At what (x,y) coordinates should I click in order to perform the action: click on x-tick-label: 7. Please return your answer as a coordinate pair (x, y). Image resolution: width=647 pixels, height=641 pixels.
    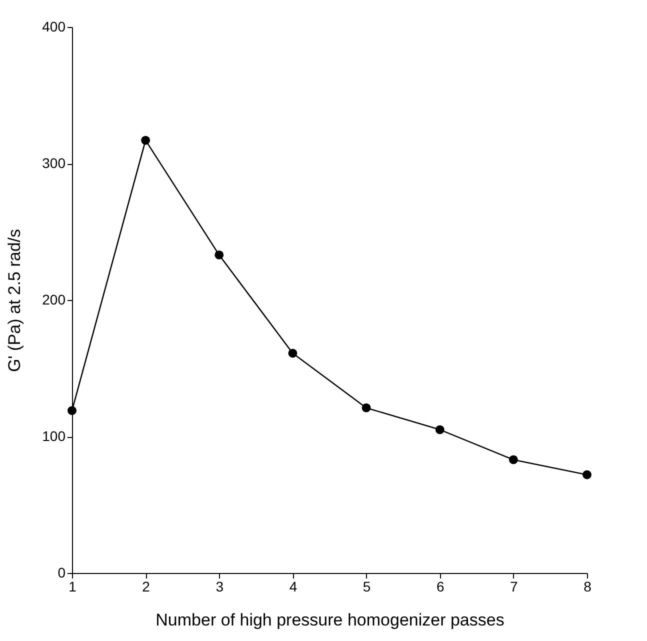
    Looking at the image, I should click on (514, 586).